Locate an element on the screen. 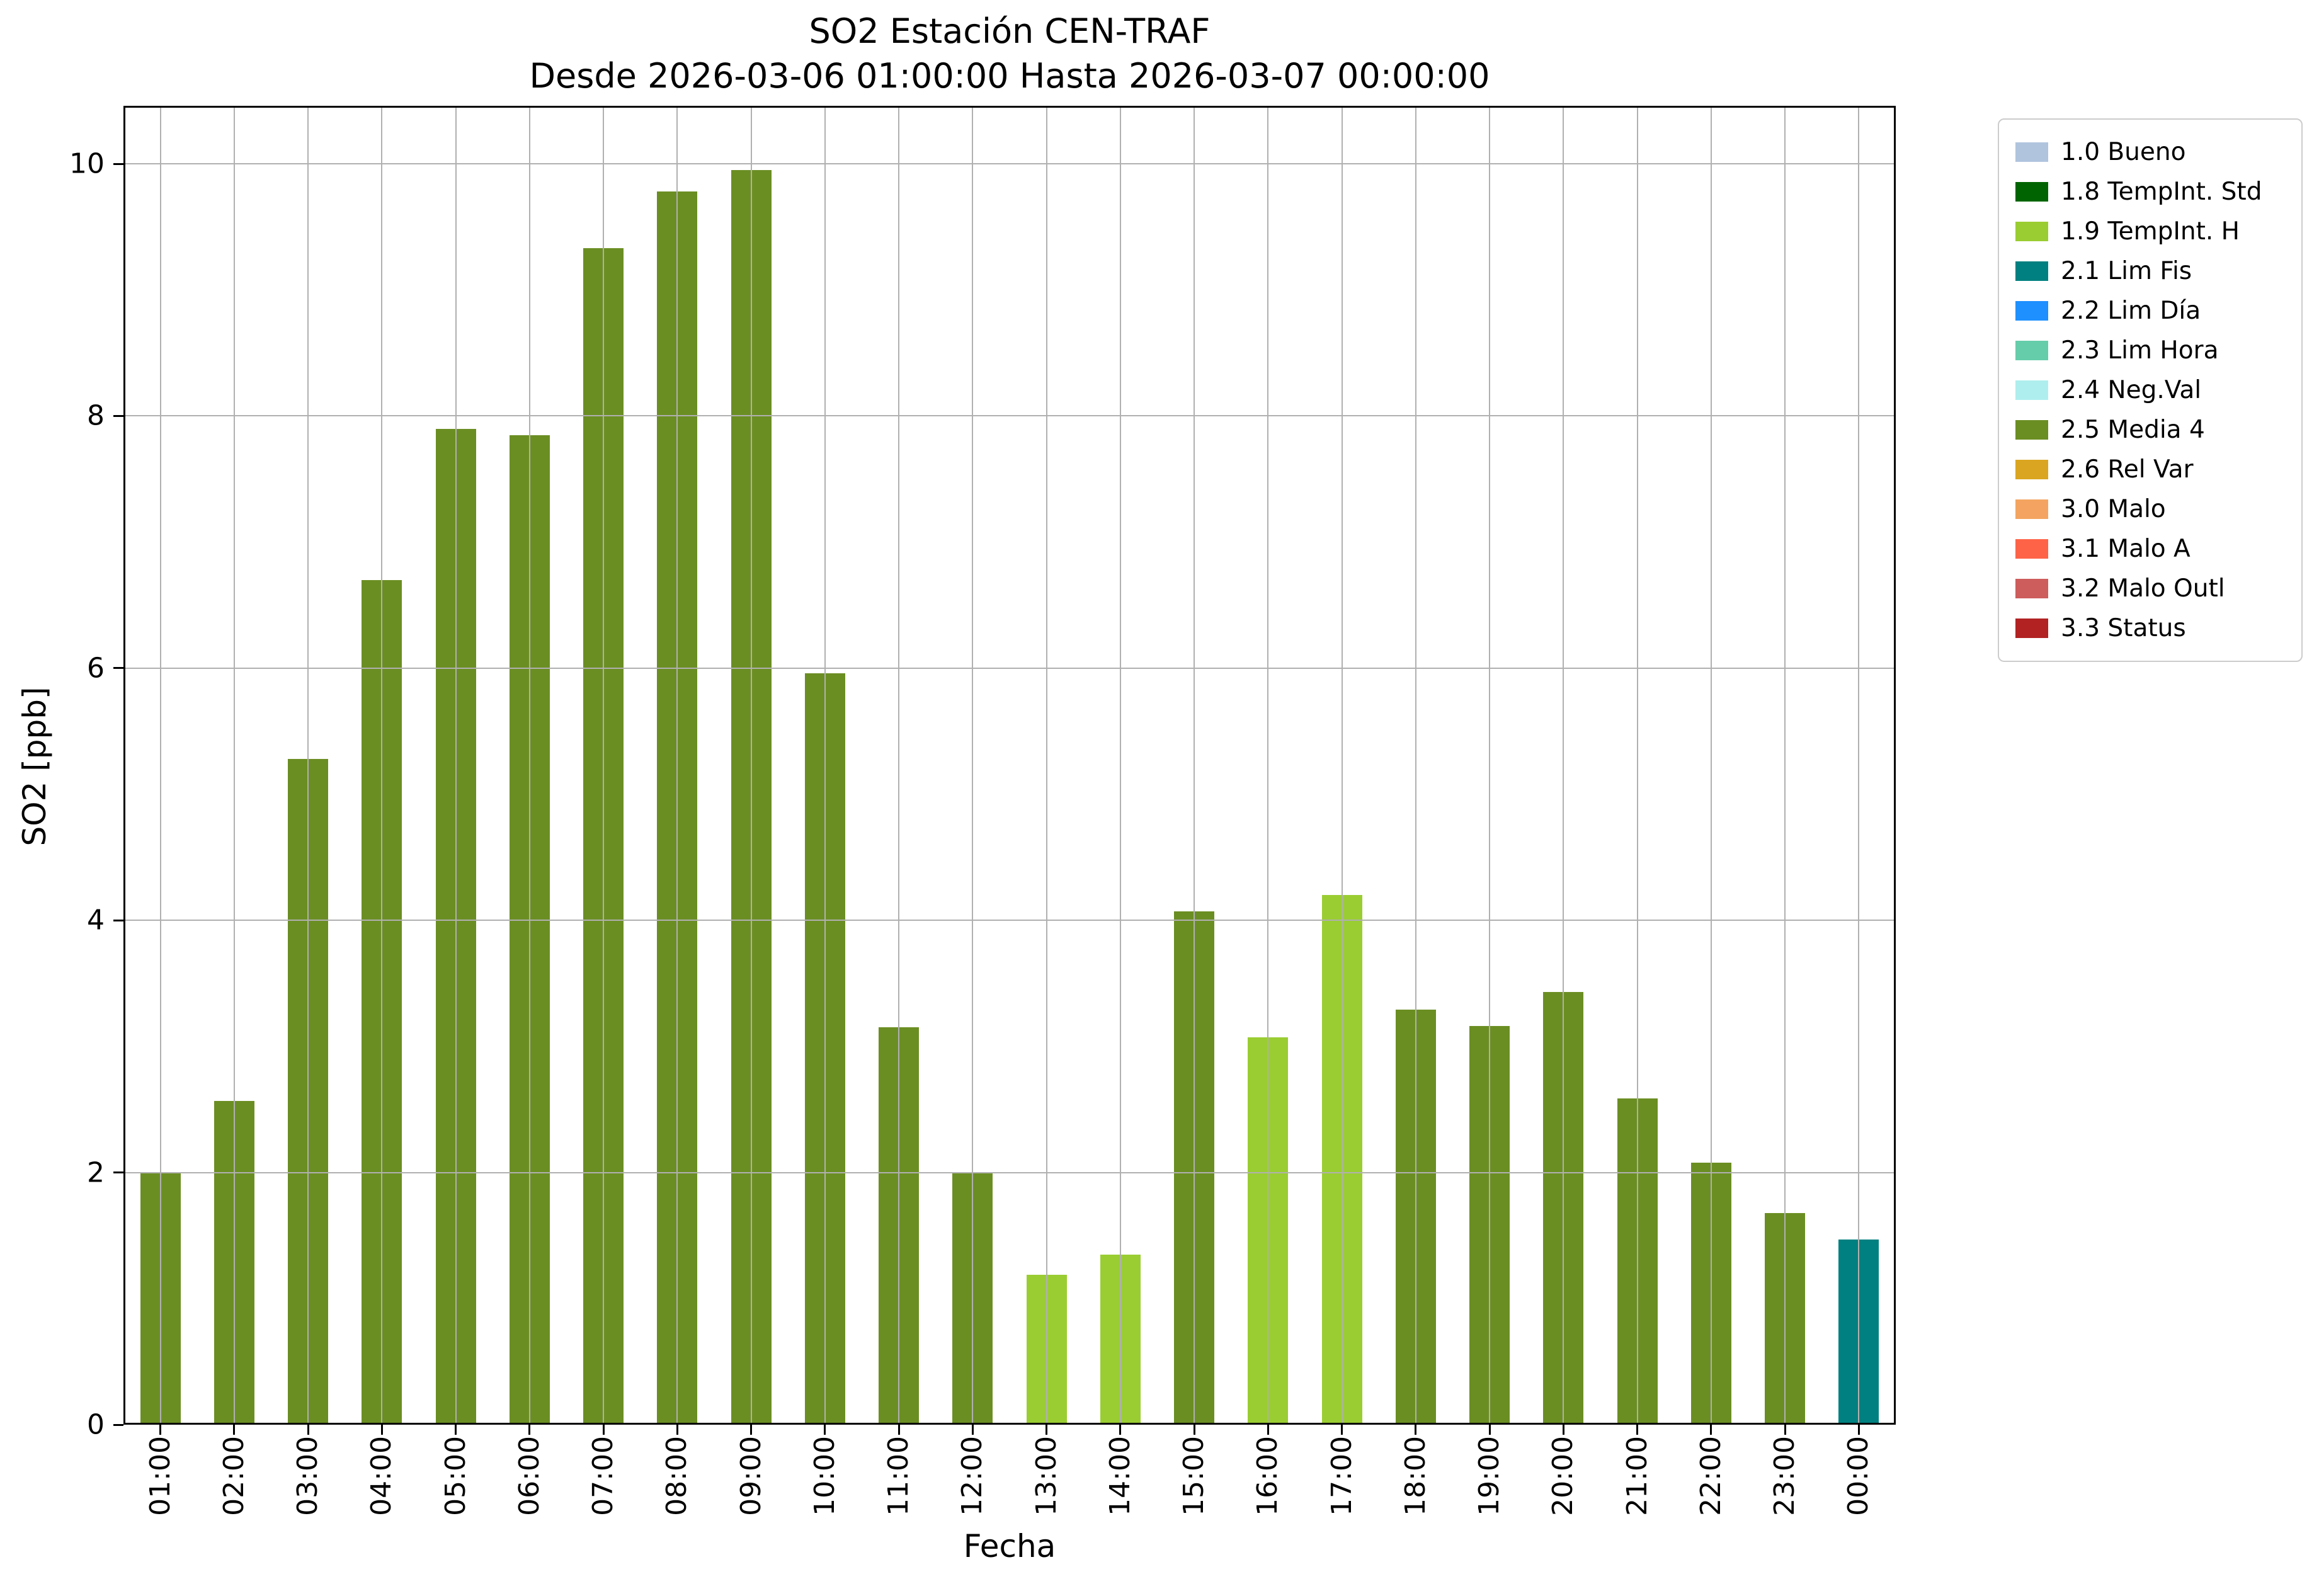 The height and width of the screenshot is (1596, 2319). legend-label: 2.6 Rel Var is located at coordinates (2127, 469).